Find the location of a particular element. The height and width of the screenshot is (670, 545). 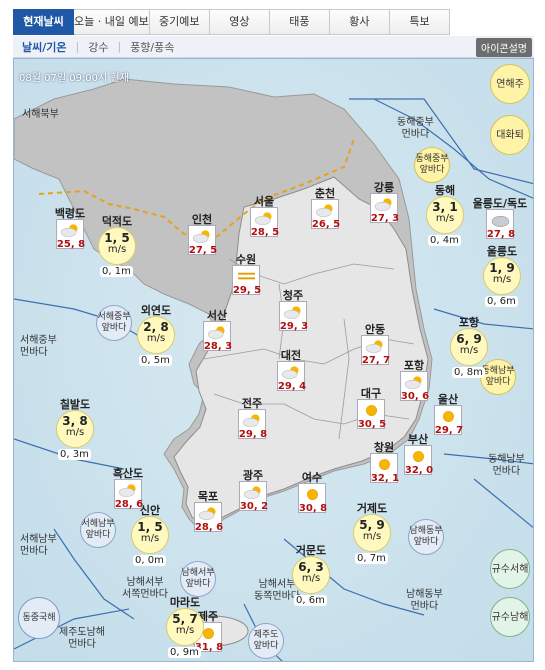

city-weather-box: 30, 8 is located at coordinates (312, 498).